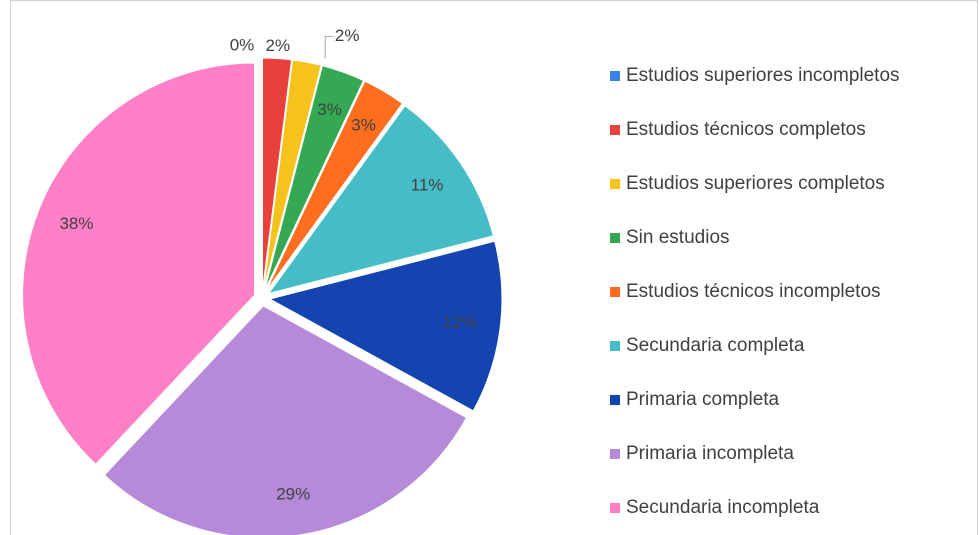 The image size is (979, 535). Describe the element at coordinates (753, 291) in the screenshot. I see `legend-label: Estudios técnicos incompletos` at that location.